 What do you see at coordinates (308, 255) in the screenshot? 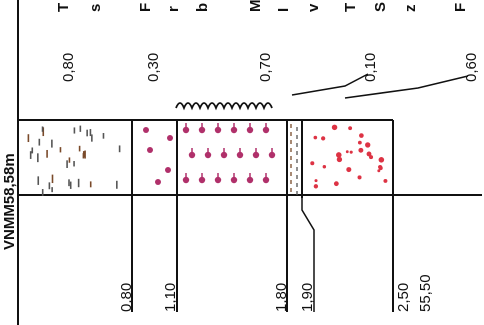
I see `boundary-4-leader` at bounding box center [308, 255].